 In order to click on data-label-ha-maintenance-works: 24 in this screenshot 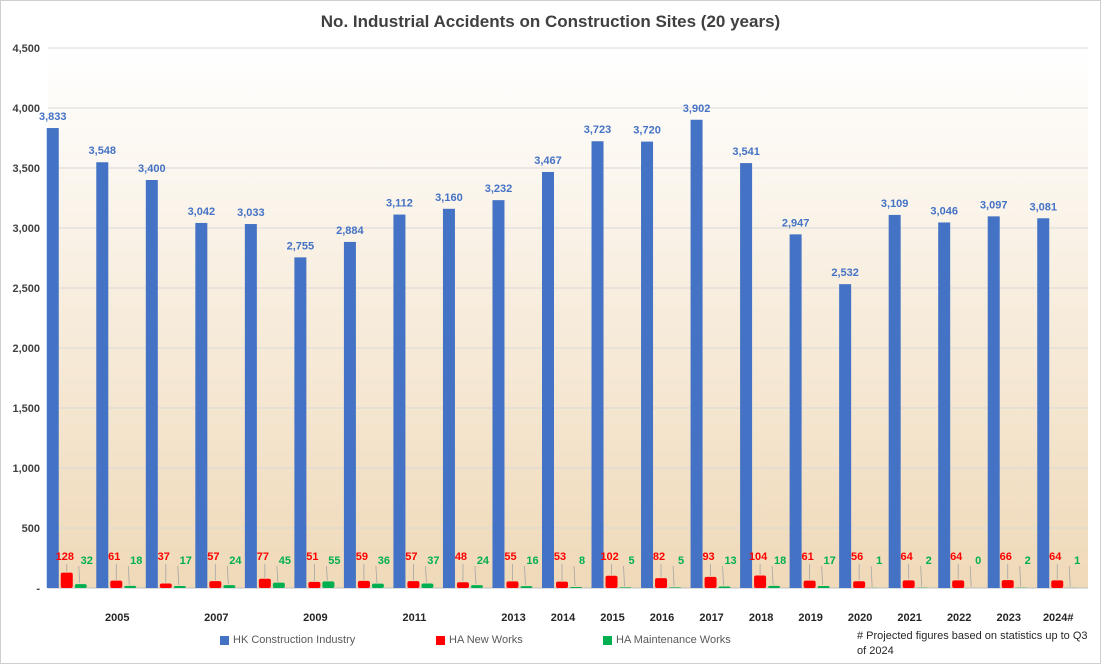, I will do `click(235, 561)`.